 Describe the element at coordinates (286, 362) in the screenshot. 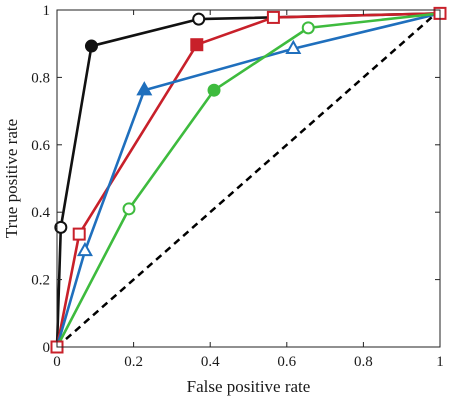

I see `x-tick-label: 0.6` at that location.